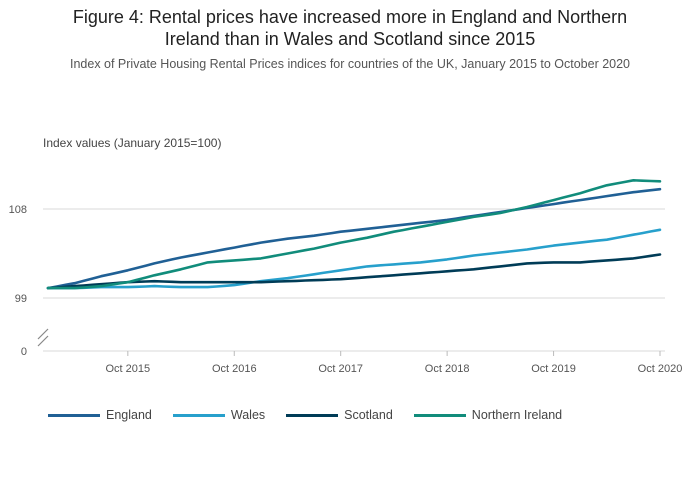  I want to click on y-axis-title: Index values (January 2015=100), so click(132, 143).